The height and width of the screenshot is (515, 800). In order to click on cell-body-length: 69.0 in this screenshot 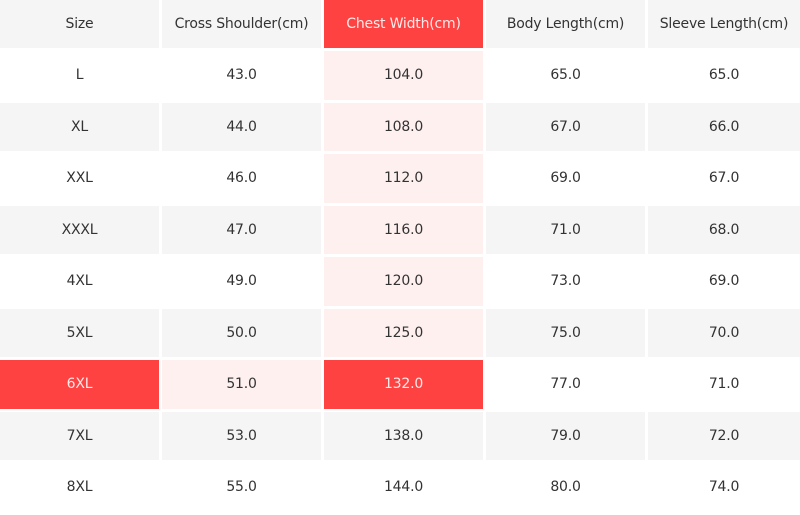, I will do `click(567, 180)`.